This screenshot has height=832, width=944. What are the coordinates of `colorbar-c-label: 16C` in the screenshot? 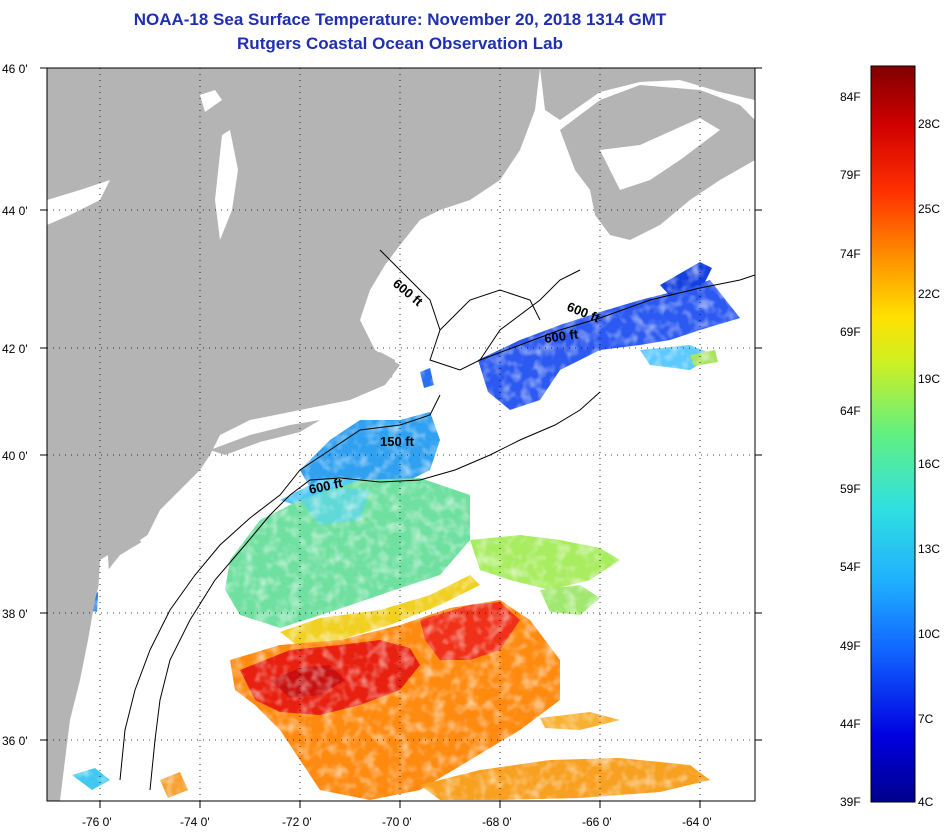 It's located at (929, 464).